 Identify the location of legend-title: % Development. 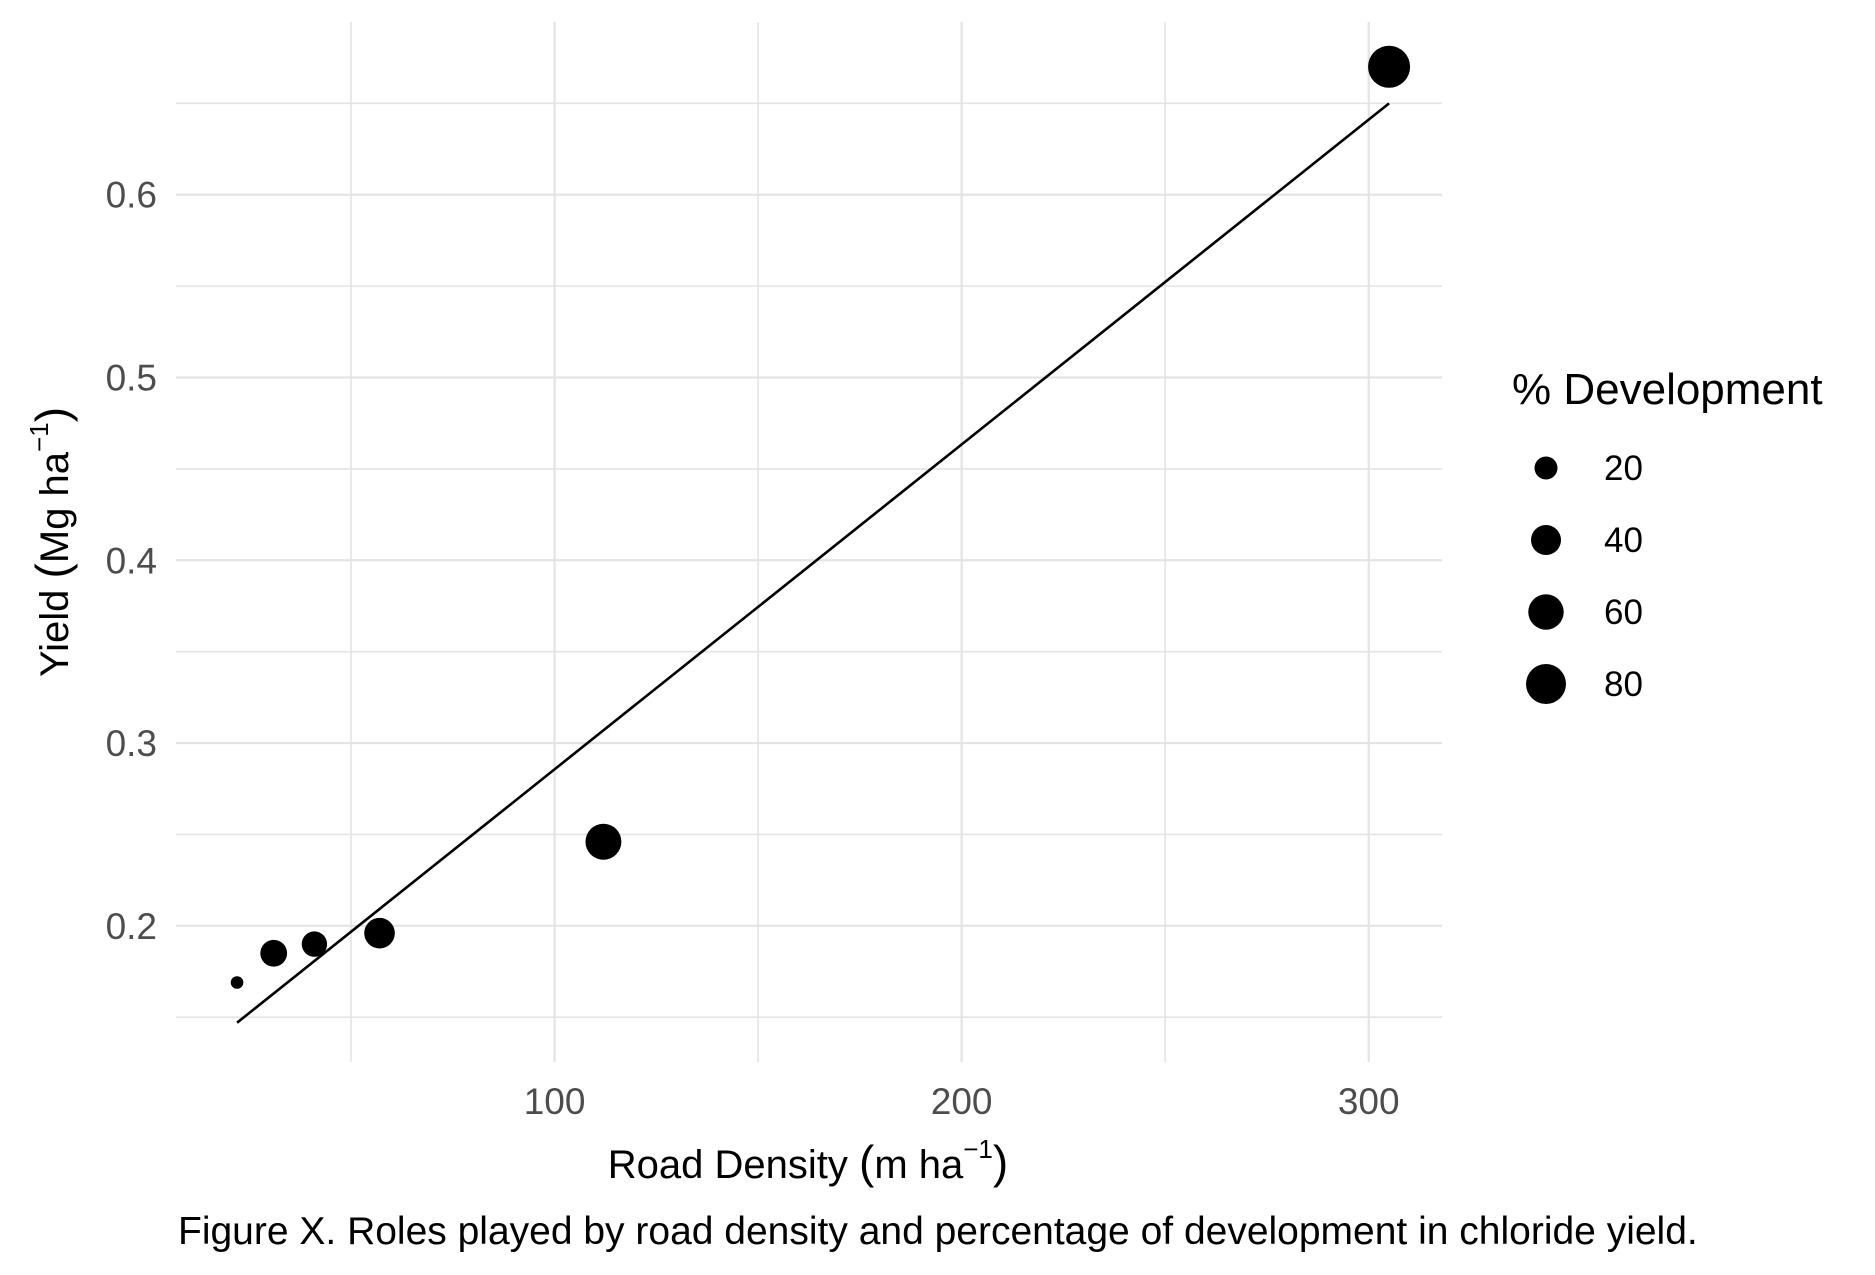
(1667, 389).